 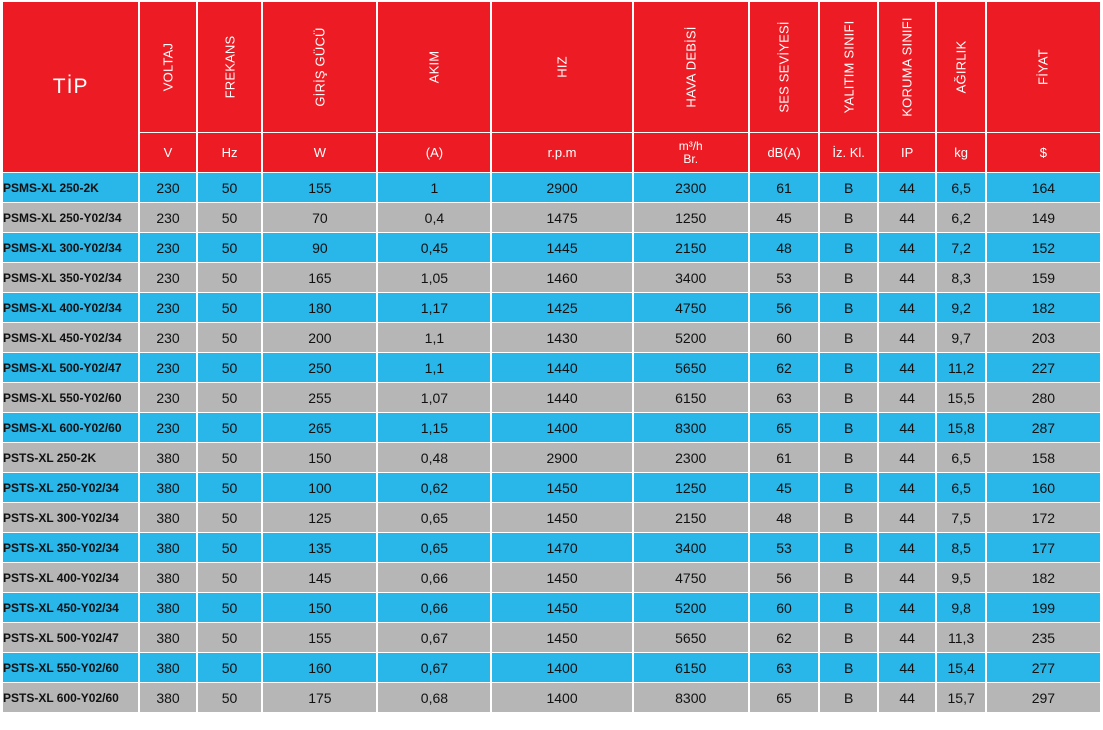 I want to click on cell-fiyat: 280, so click(x=1043, y=397).